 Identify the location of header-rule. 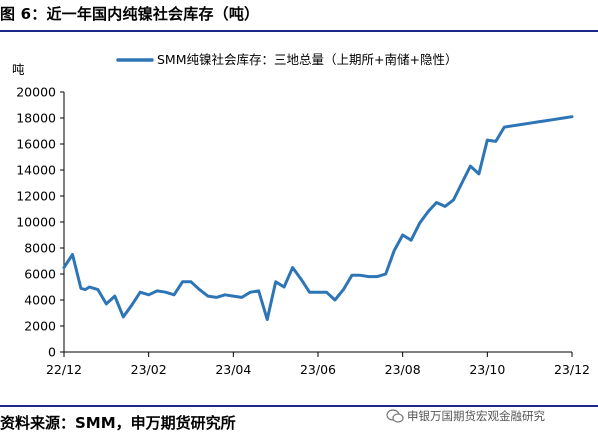
(299, 31).